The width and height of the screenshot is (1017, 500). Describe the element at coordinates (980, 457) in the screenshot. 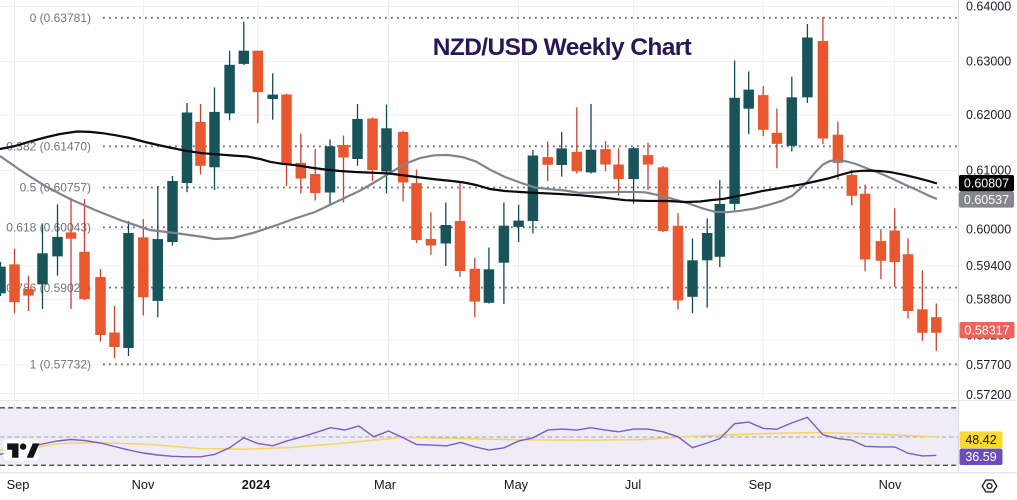

I see `svg-text: 36.59` at that location.